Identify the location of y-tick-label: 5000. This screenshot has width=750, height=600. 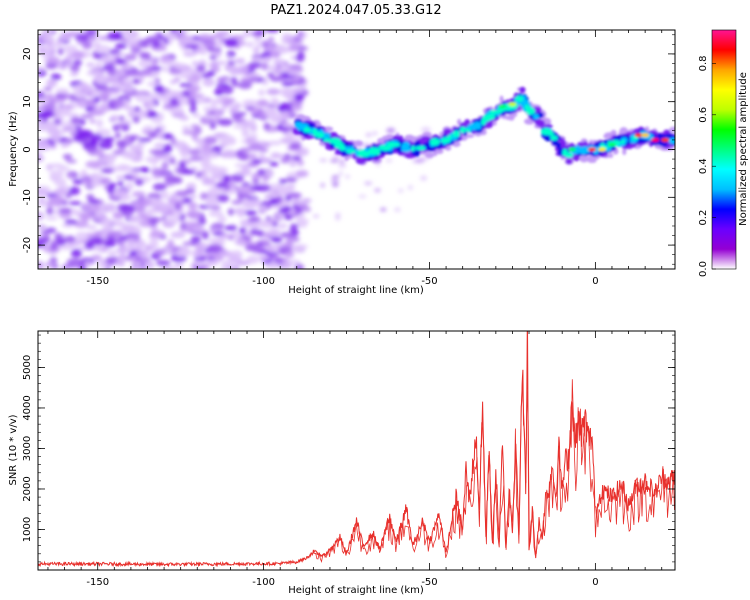
(27, 367).